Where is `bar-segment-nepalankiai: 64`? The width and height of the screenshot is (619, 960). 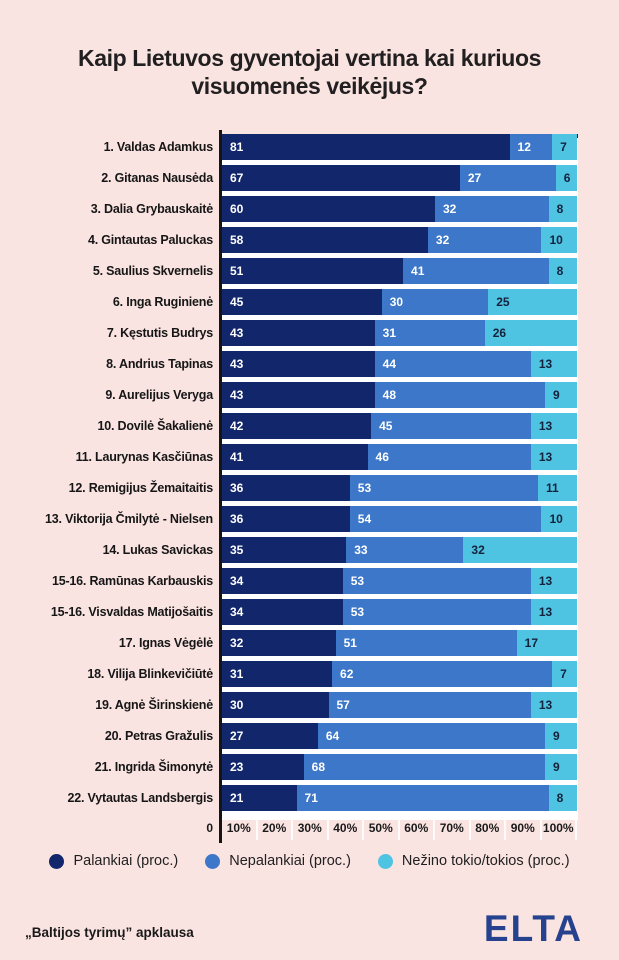 bar-segment-nepalankiai: 64 is located at coordinates (431, 736).